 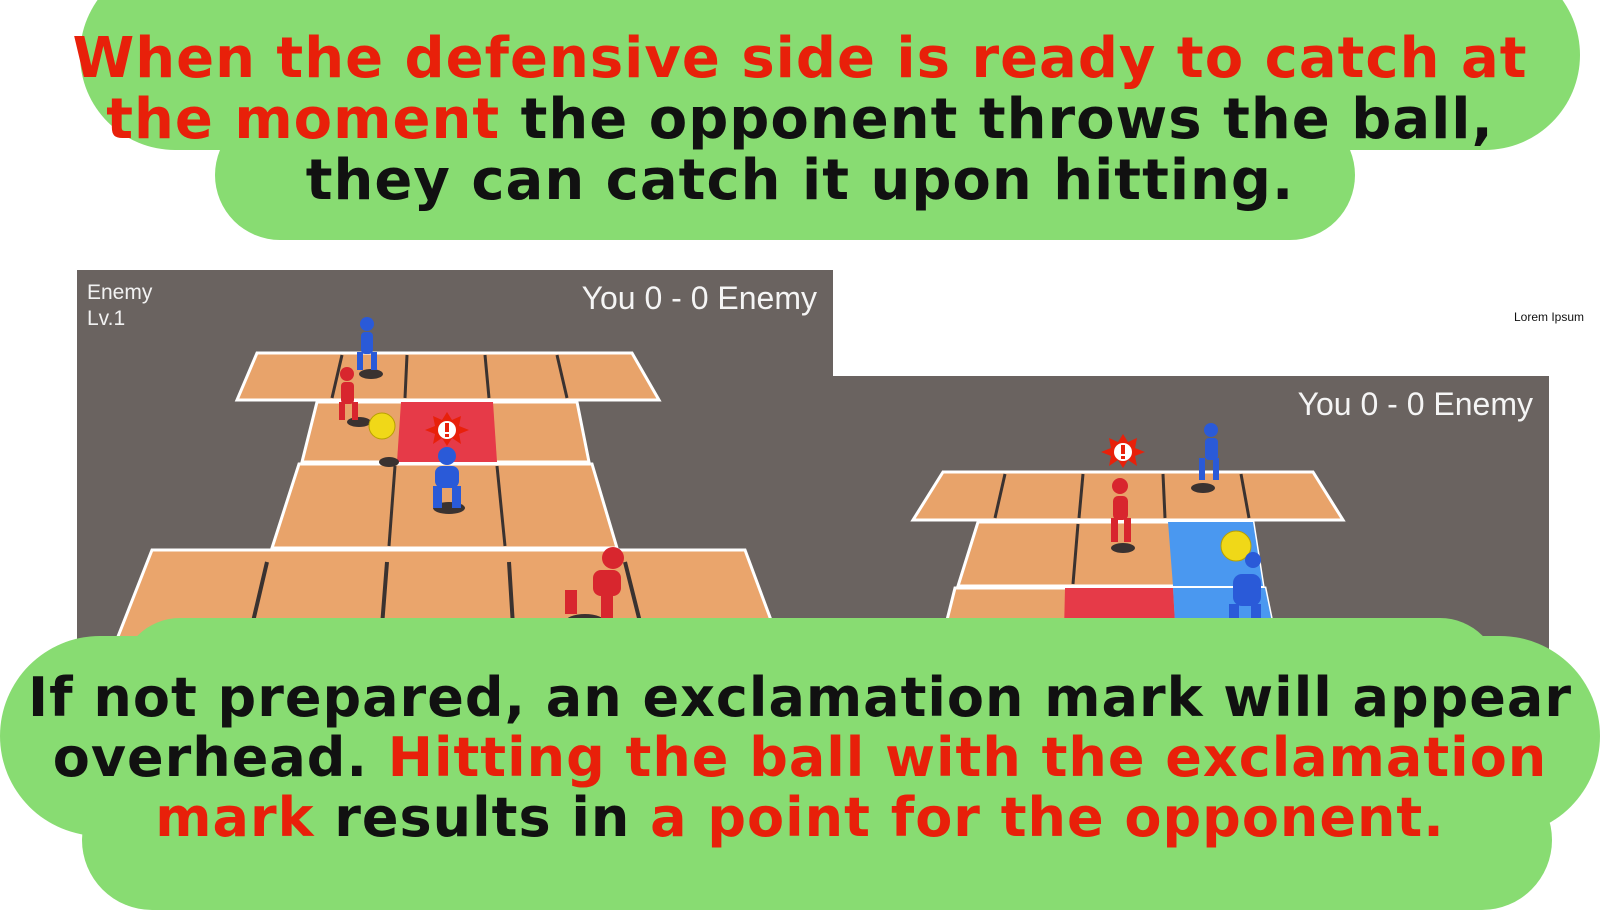 What do you see at coordinates (449, 480) in the screenshot?
I see `blue-player-middle` at bounding box center [449, 480].